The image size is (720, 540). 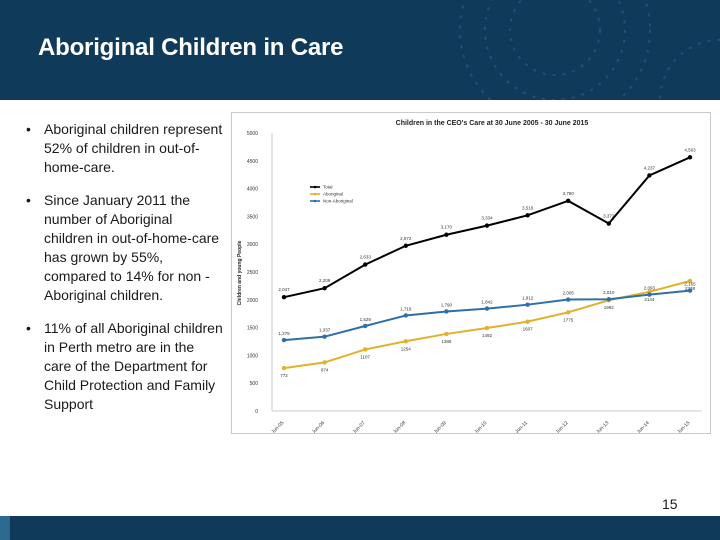 I want to click on data-label: 2,010, so click(x=609, y=292).